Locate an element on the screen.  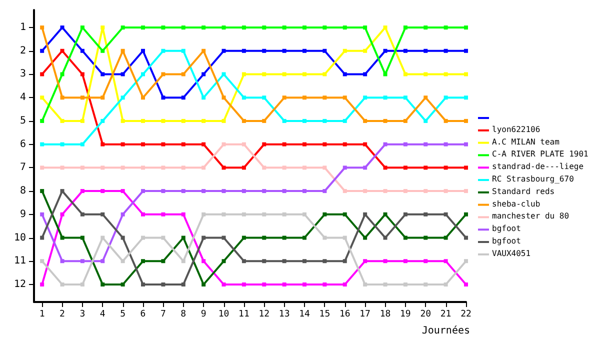
legend-label: sheba-club is located at coordinates (516, 203).